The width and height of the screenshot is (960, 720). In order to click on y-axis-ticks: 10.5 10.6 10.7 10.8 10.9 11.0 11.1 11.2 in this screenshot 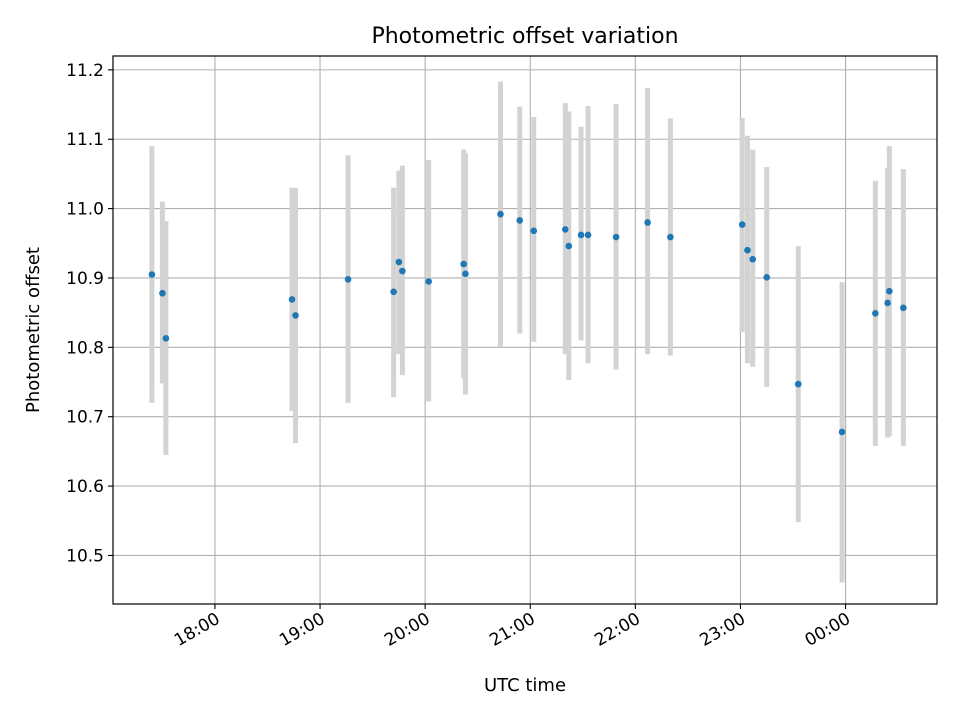, I will do `click(89, 313)`.